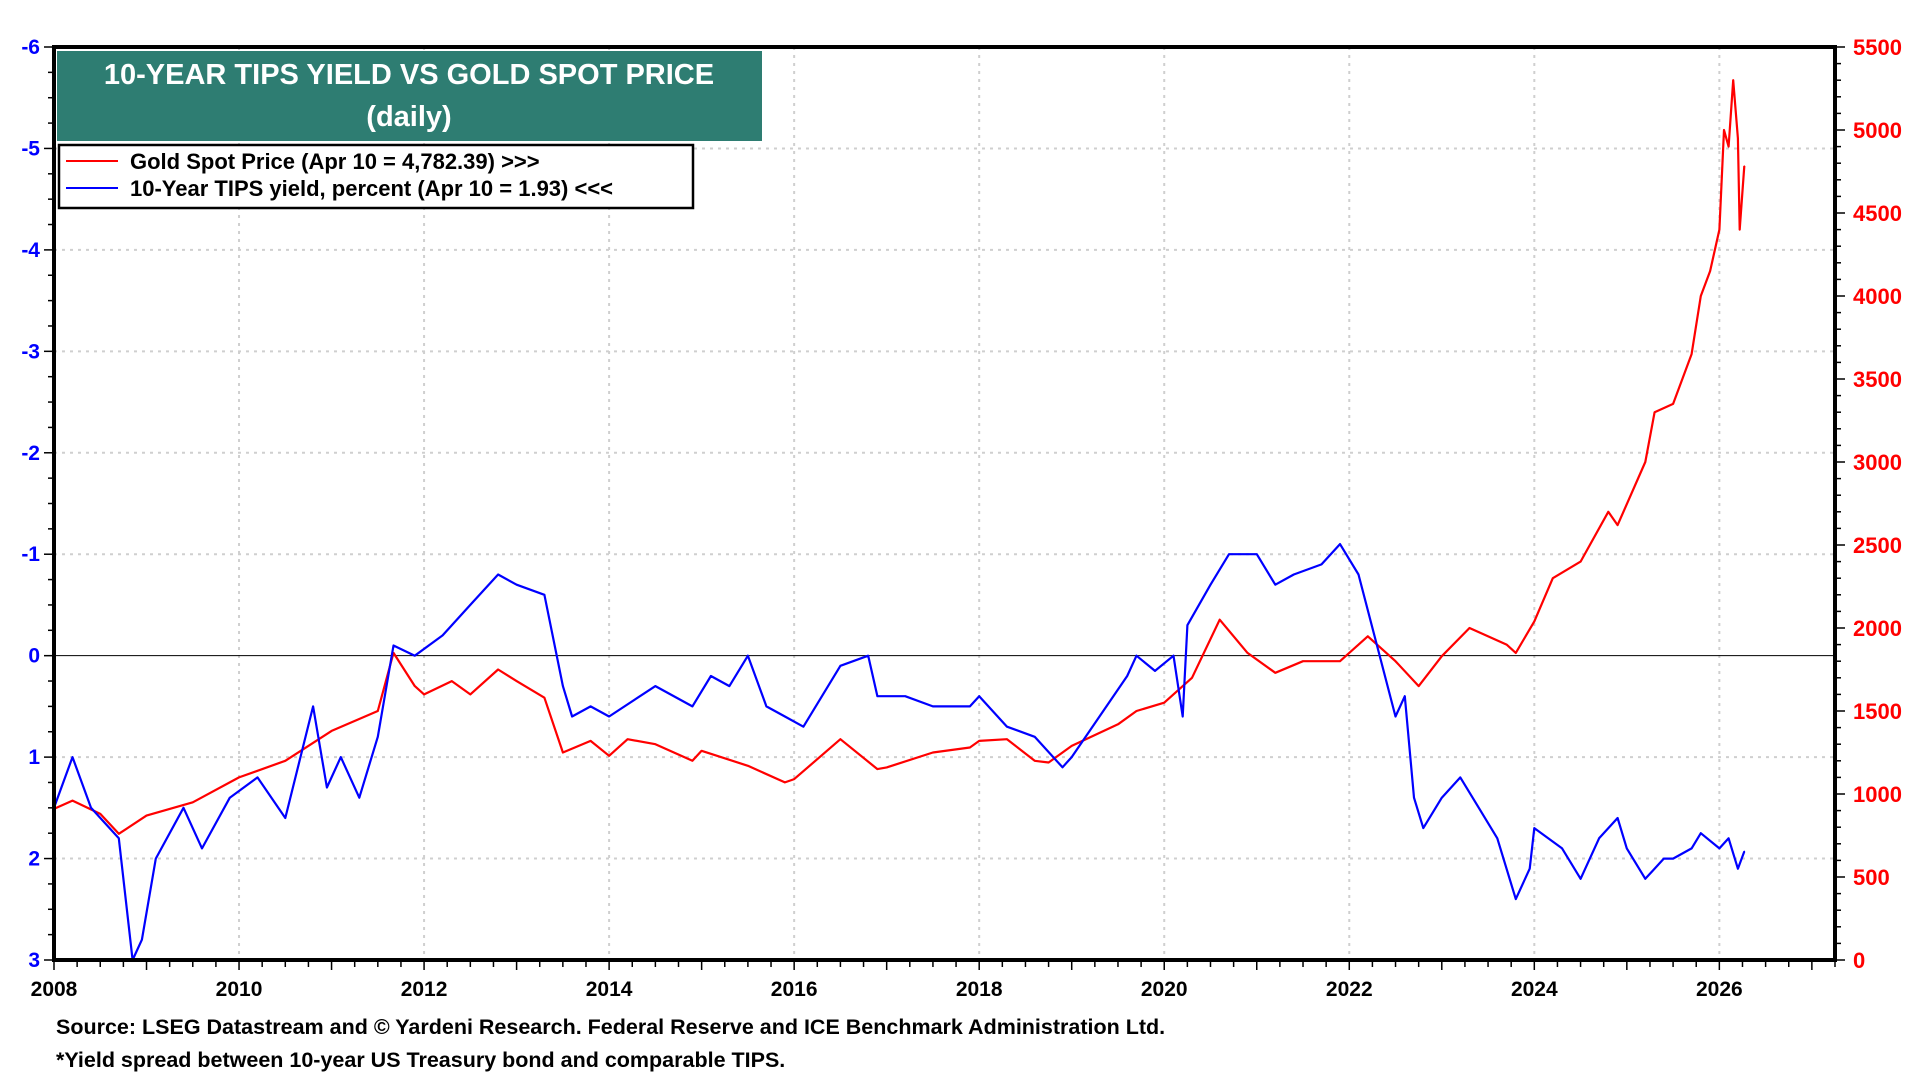  Describe the element at coordinates (1871, 877) in the screenshot. I see `right-tick-label: 500` at that location.